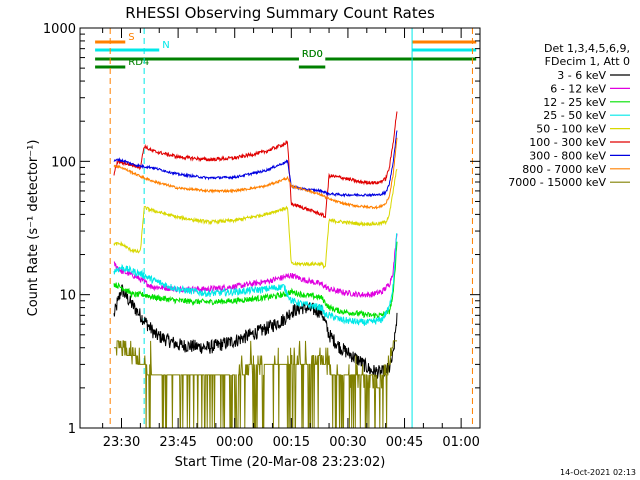 The image size is (640, 480). I want to click on x-tick-label: 23:45, so click(177, 442).